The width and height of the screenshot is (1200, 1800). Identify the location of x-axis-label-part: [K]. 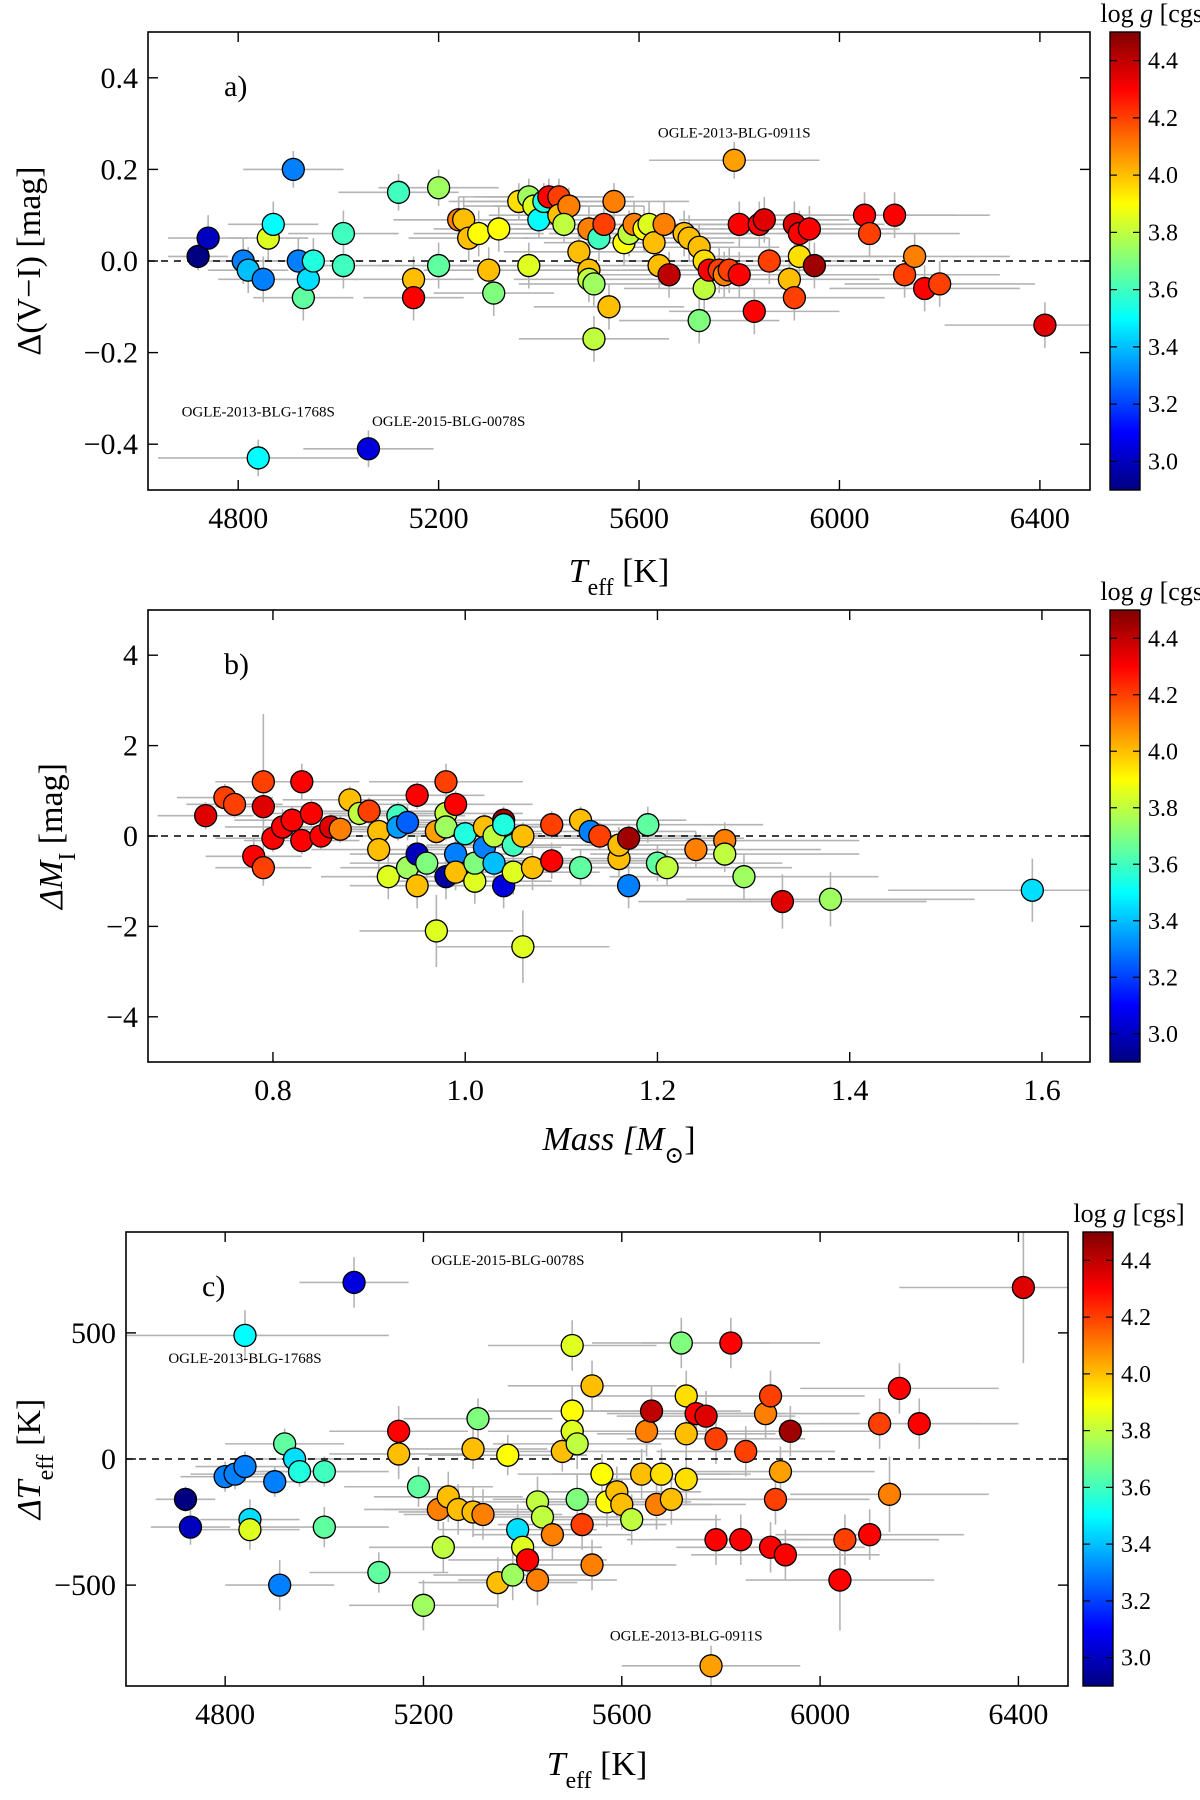
(642, 571).